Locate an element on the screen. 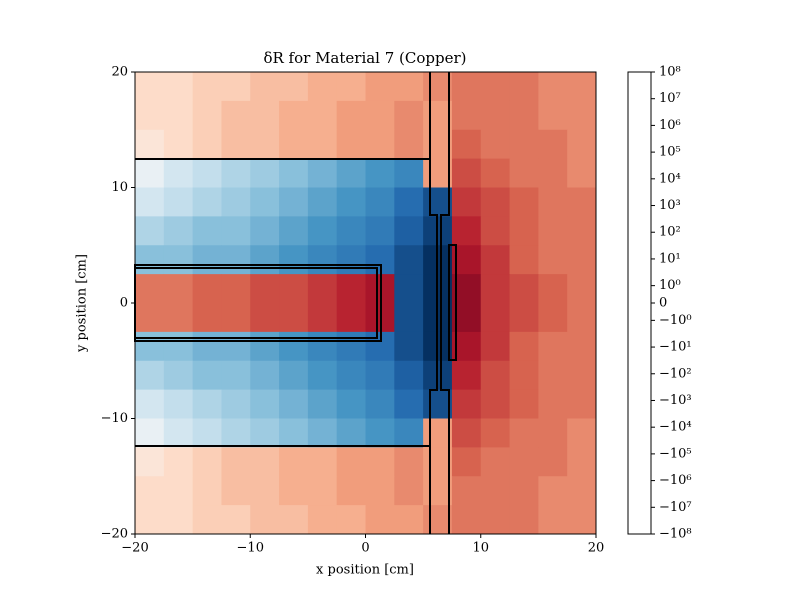 The width and height of the screenshot is (800, 600). x-axis-label: x position [cm] is located at coordinates (365, 570).